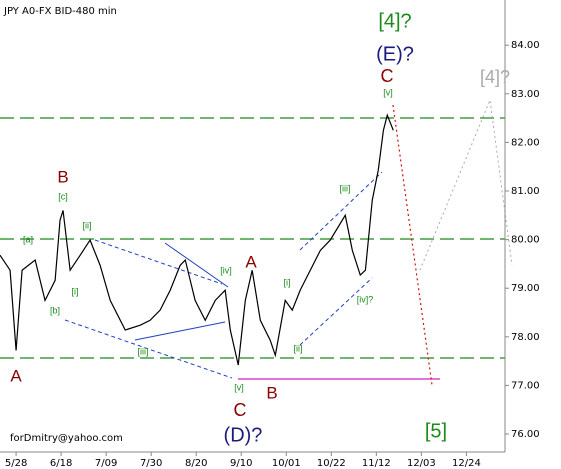  I want to click on wave-label: [iv], so click(226, 270).